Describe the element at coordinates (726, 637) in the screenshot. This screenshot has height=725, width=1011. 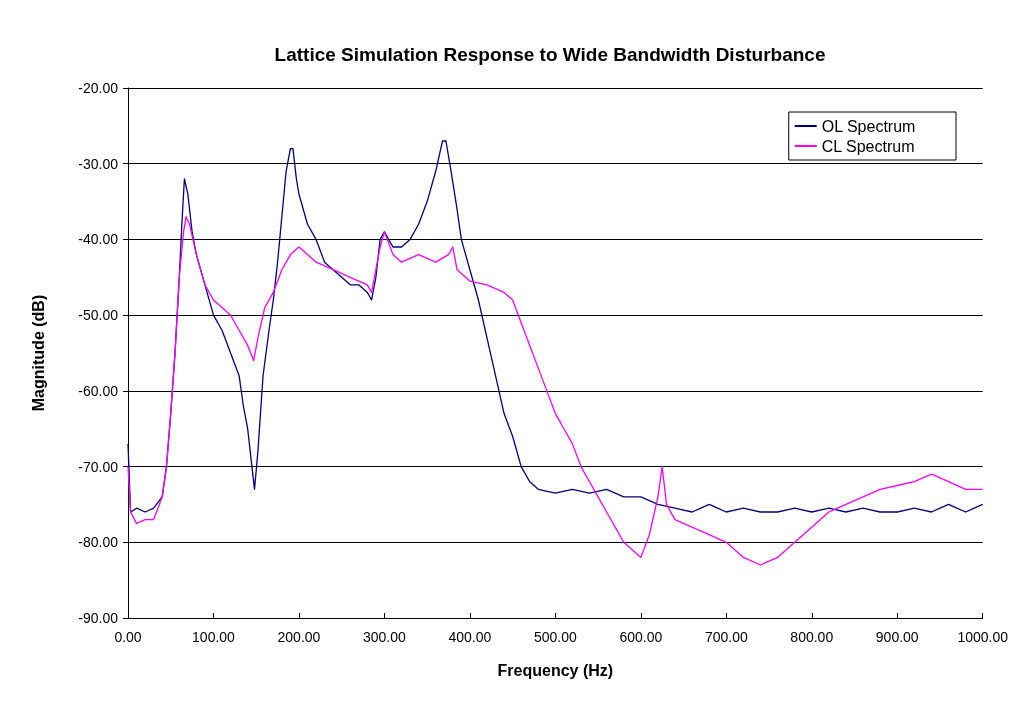
I see `x-tick-label: 700.00` at that location.